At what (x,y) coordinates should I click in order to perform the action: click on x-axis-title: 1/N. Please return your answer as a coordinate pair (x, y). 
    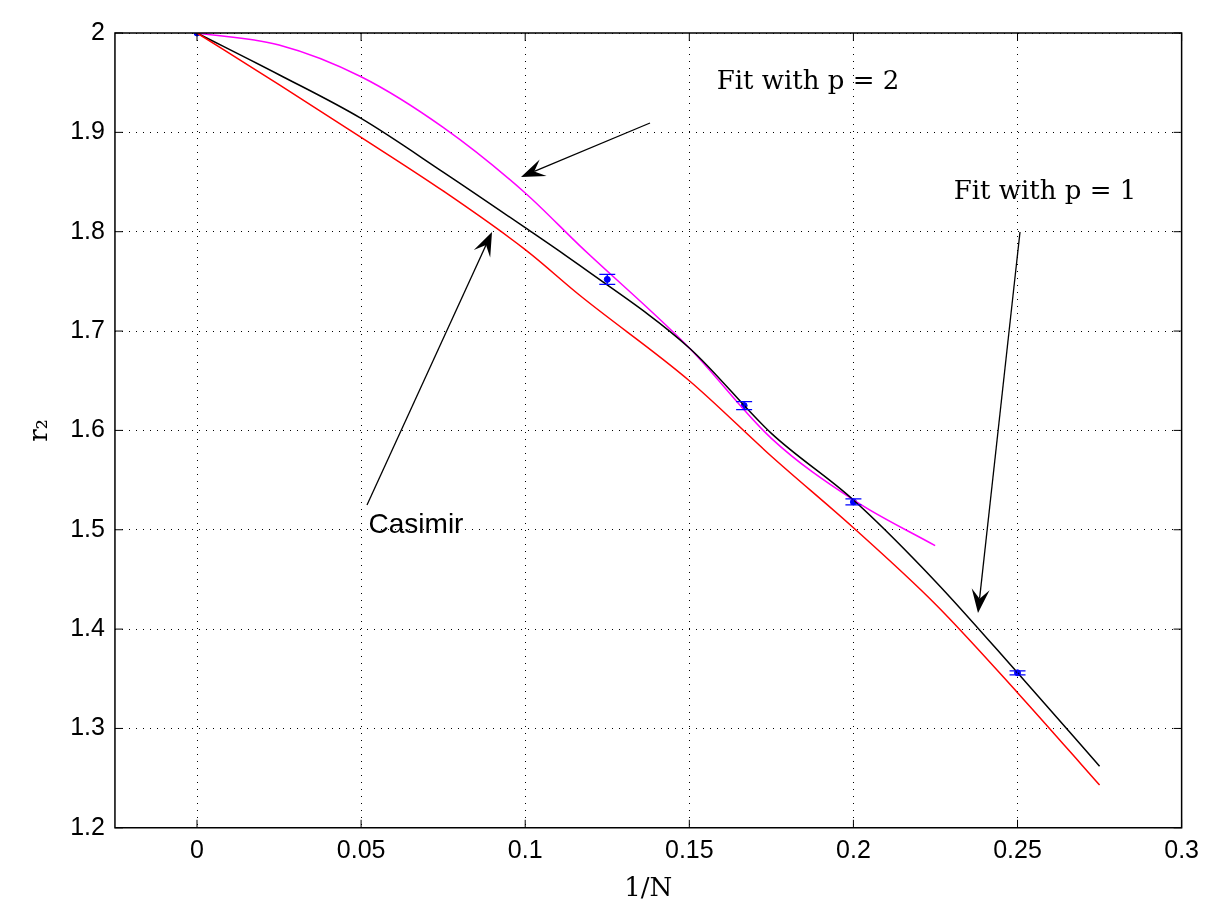
    Looking at the image, I should click on (648, 887).